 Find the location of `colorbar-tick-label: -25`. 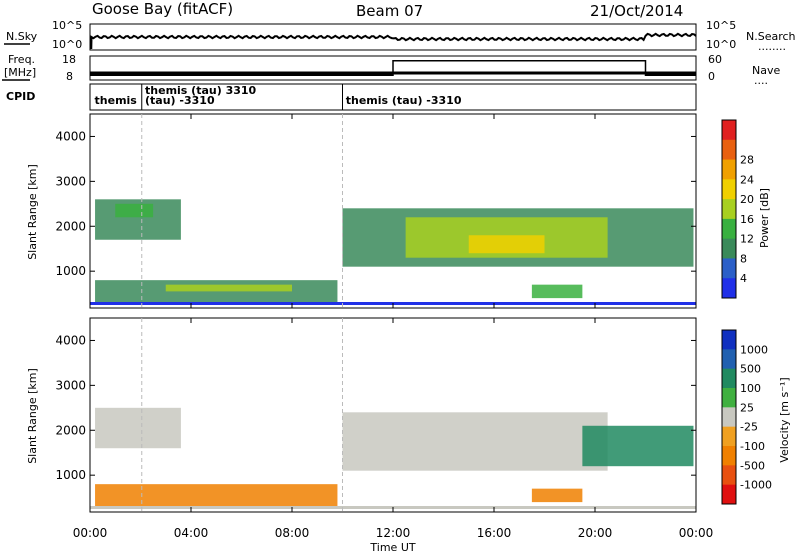

colorbar-tick-label: -25 is located at coordinates (749, 427).